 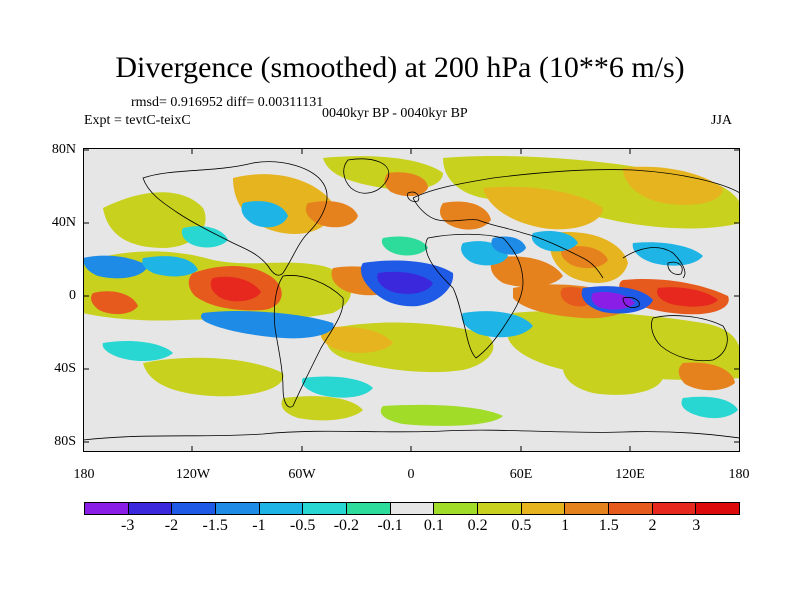 What do you see at coordinates (652, 525) in the screenshot?
I see `colorbar-level-label: 2` at bounding box center [652, 525].